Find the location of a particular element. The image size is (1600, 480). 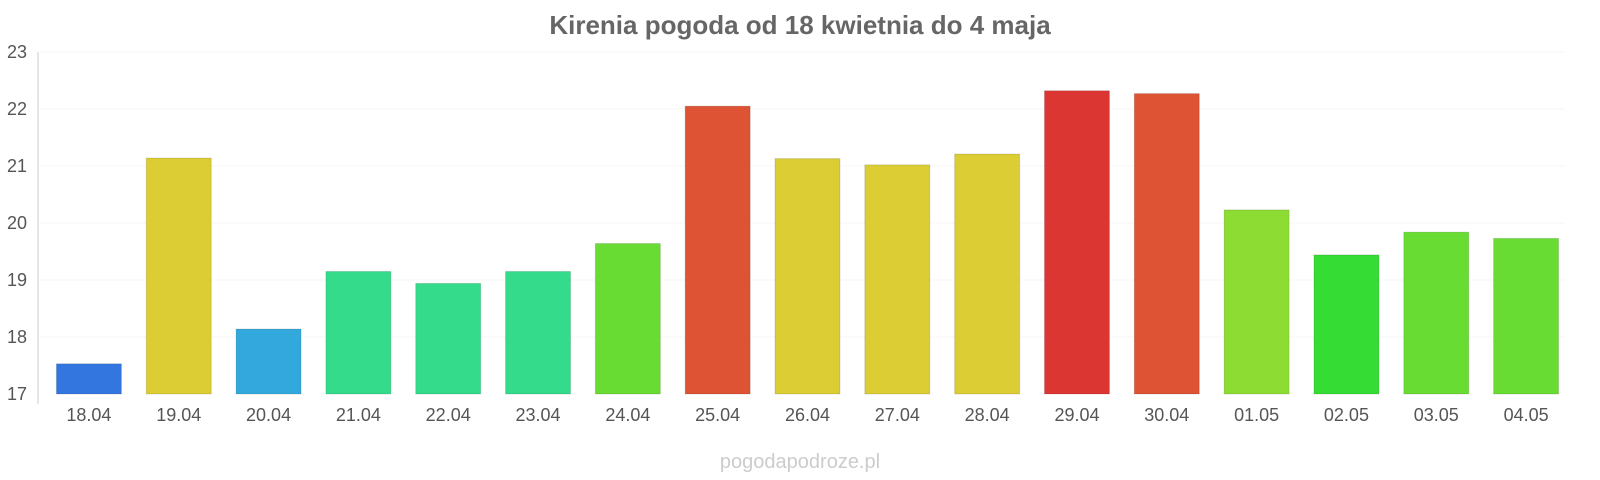

bar-26.04 is located at coordinates (807, 276).